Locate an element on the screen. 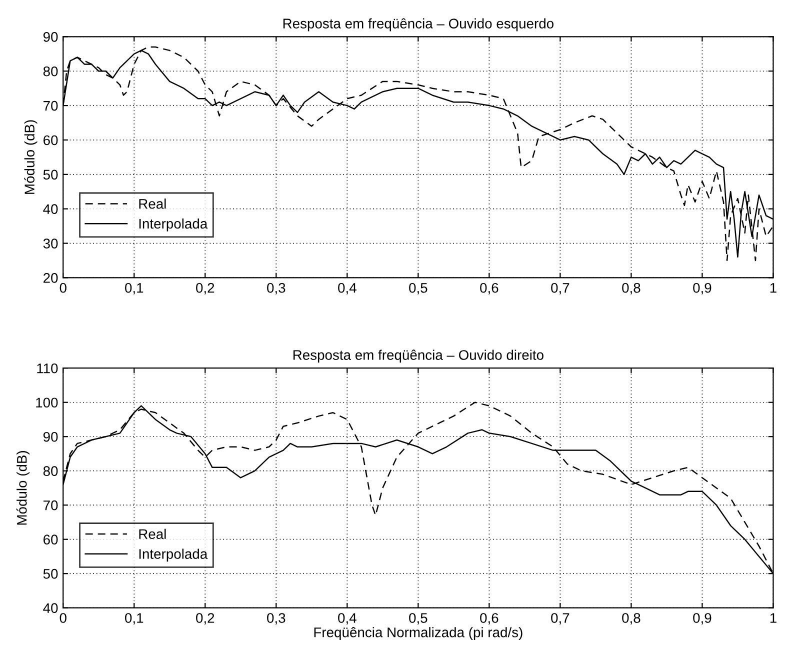 The width and height of the screenshot is (789, 655). y-tick-label: 20 is located at coordinates (51, 278).